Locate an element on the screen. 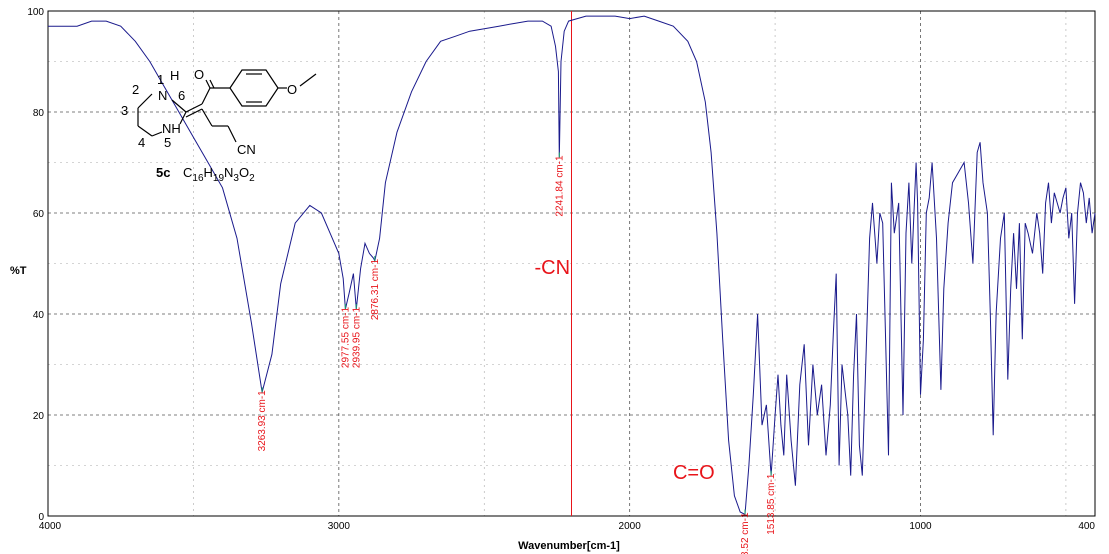  y-tick-label: 100 is located at coordinates (35, 12).